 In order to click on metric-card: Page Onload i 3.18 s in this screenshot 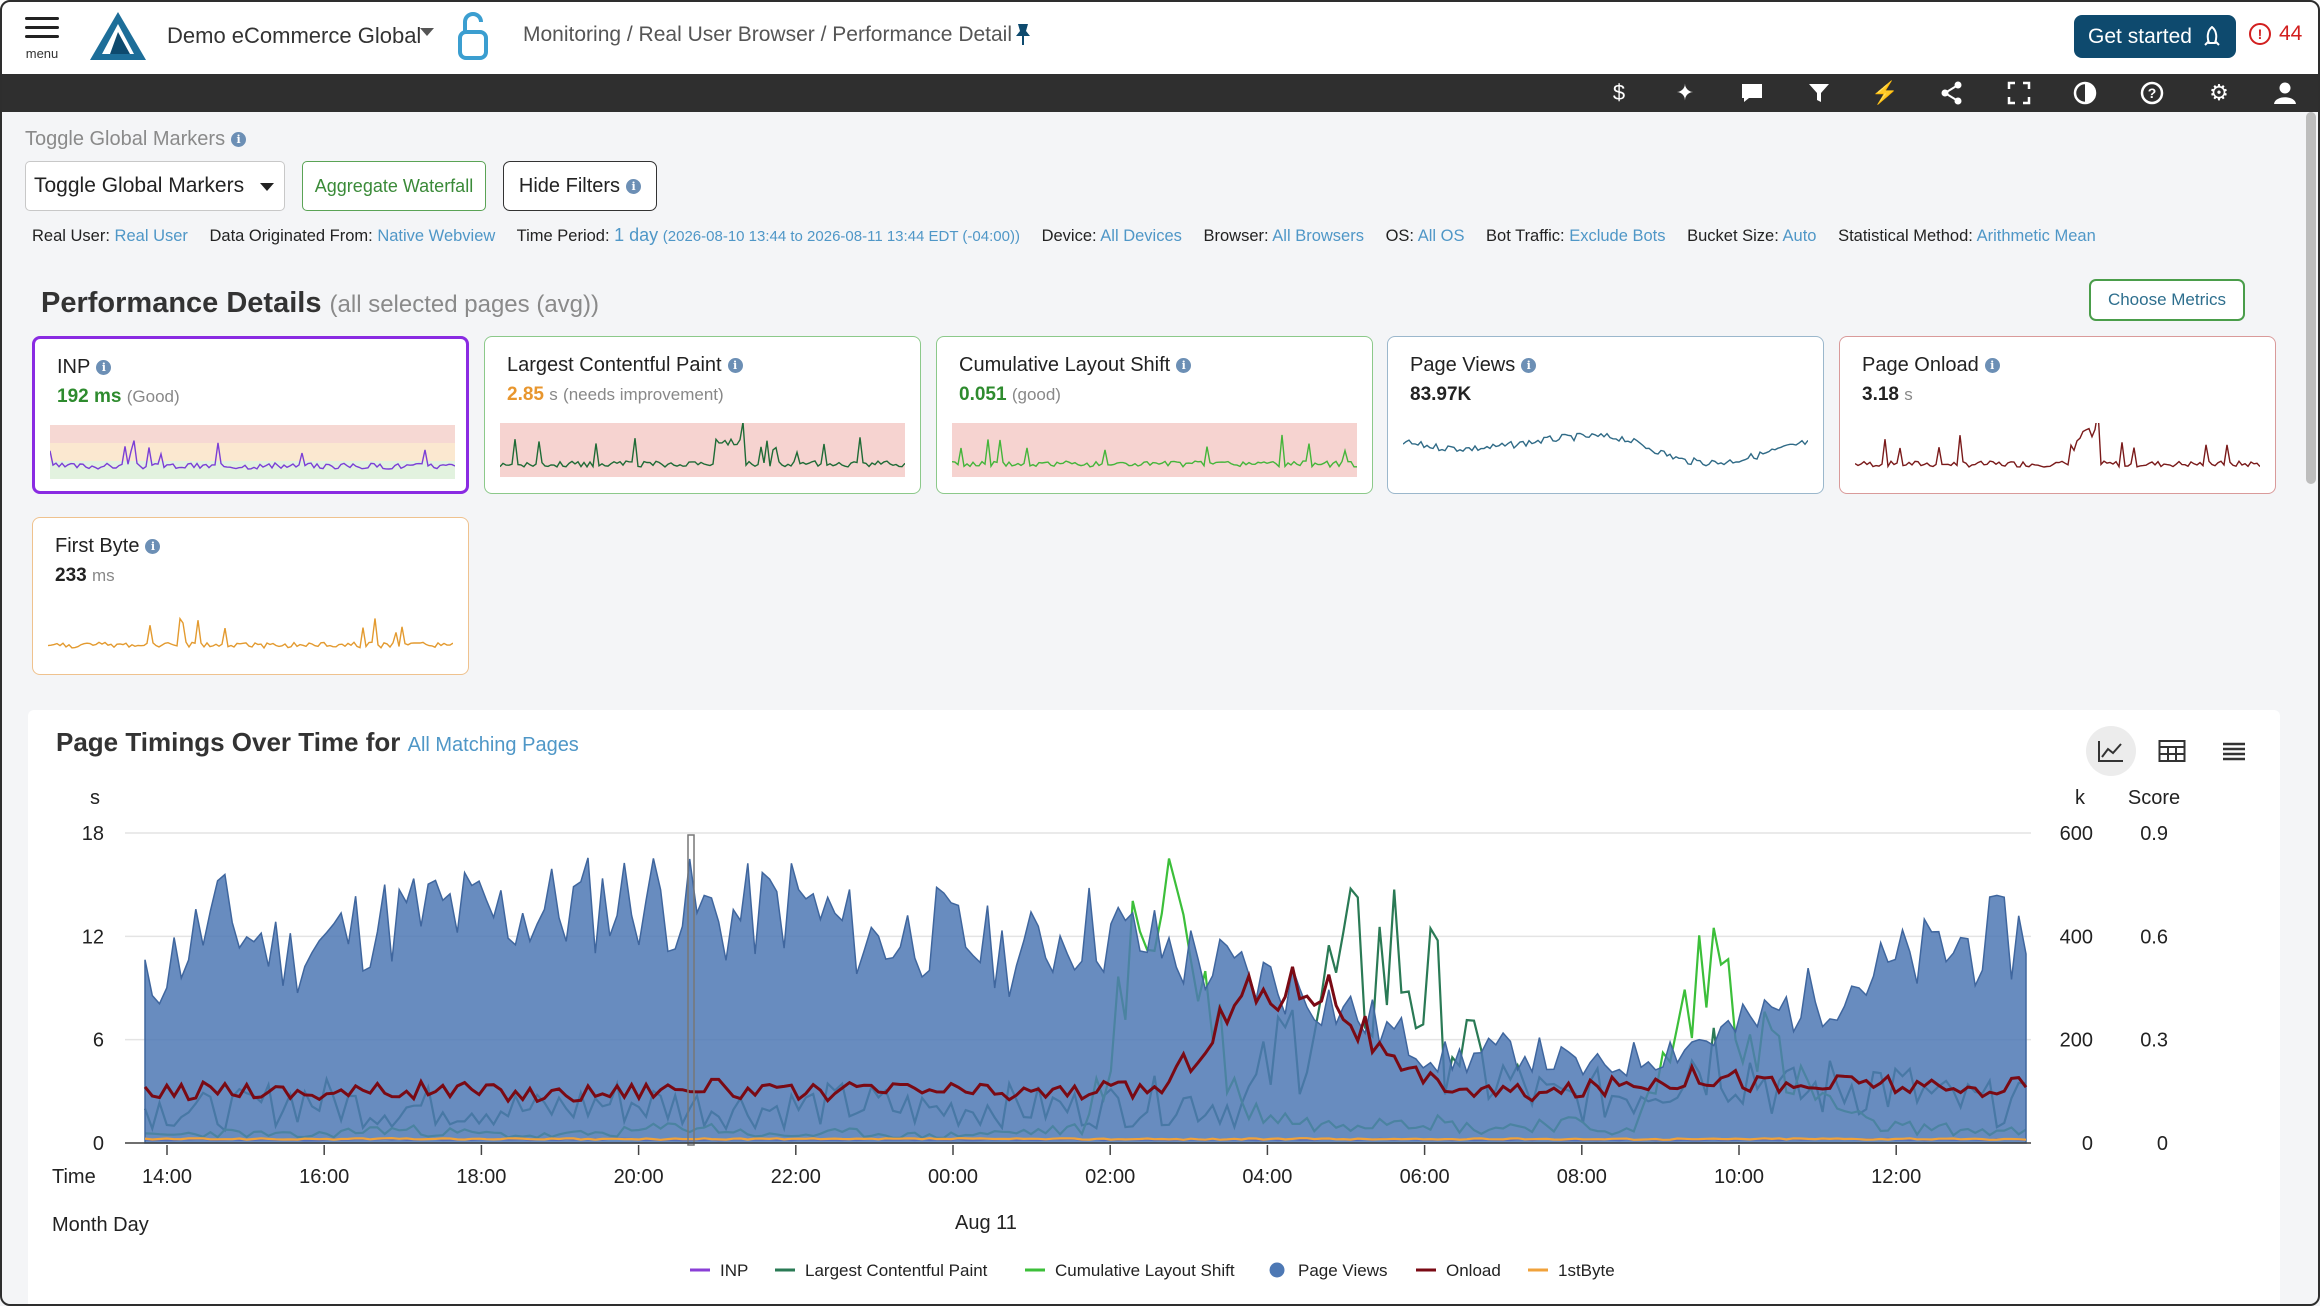, I will do `click(2057, 415)`.